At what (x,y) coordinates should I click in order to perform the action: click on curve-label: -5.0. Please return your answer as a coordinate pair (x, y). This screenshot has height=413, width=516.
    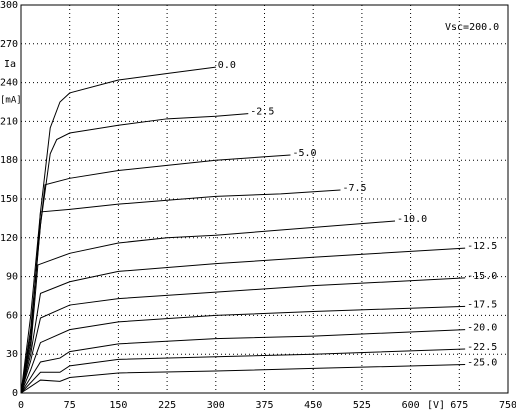
    Looking at the image, I should click on (304, 153).